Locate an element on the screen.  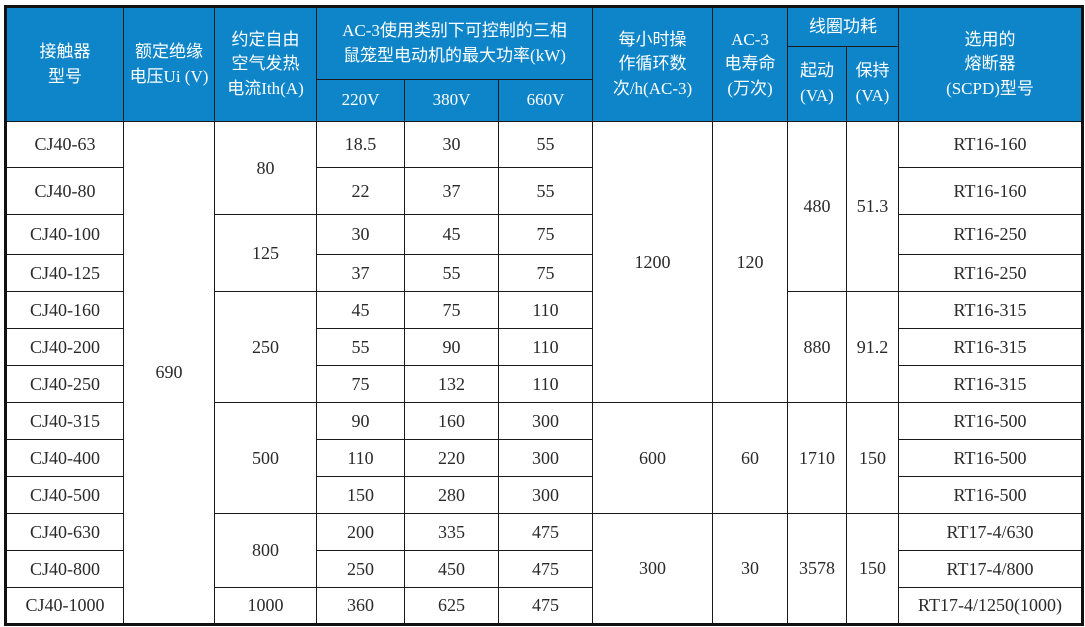
cell-life: 60 is located at coordinates (750, 458).